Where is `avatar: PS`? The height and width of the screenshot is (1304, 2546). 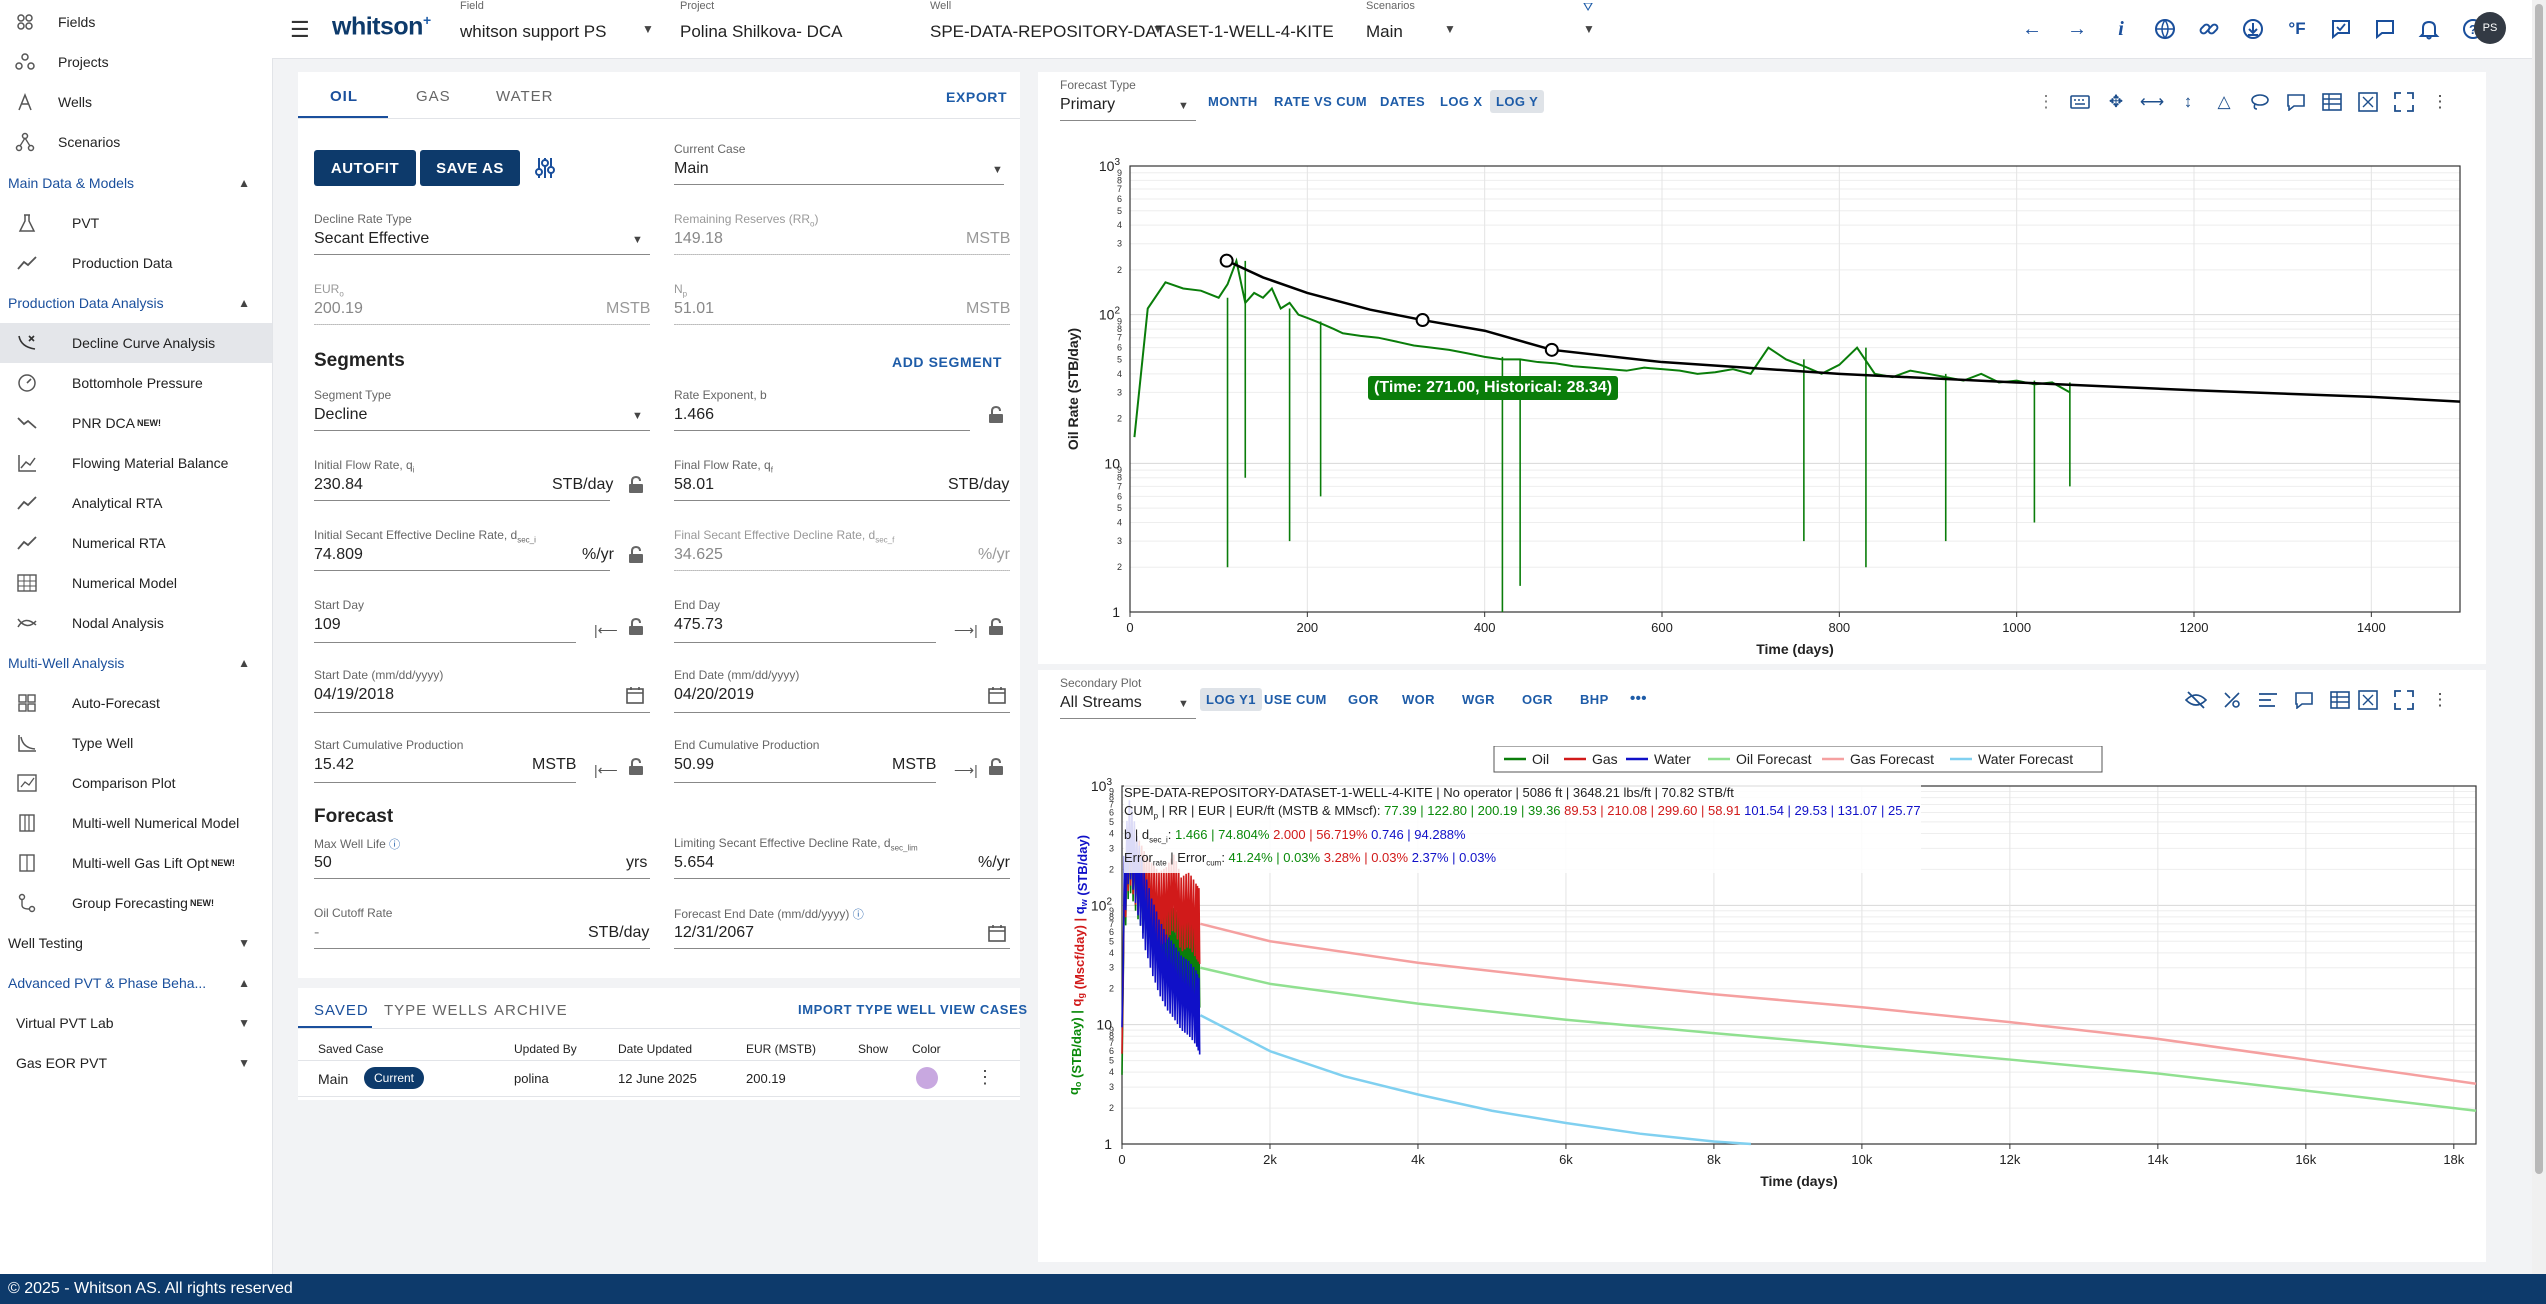 avatar: PS is located at coordinates (2490, 28).